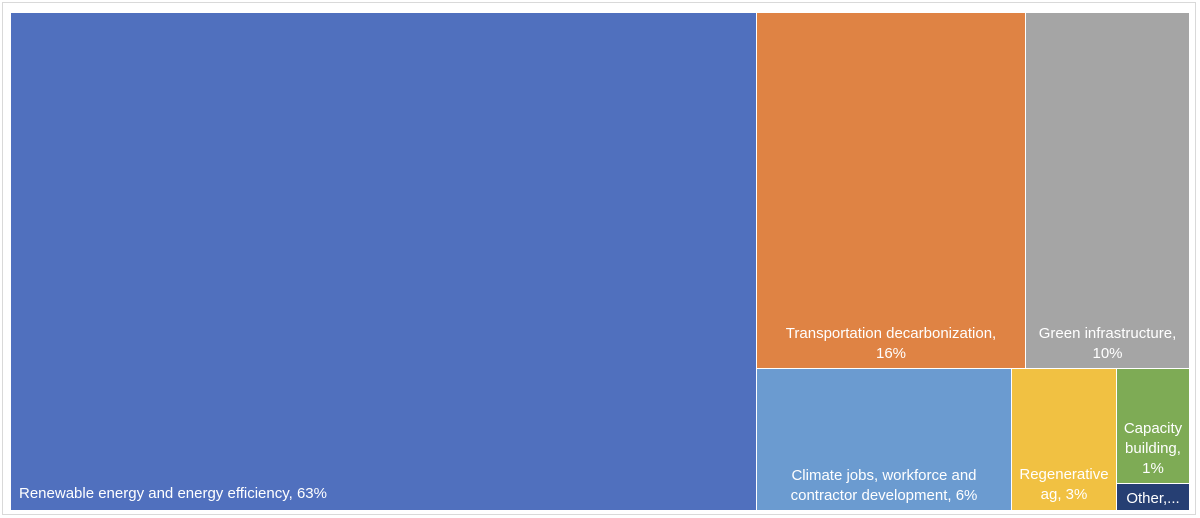 The width and height of the screenshot is (1200, 518). What do you see at coordinates (891, 343) in the screenshot?
I see `treemap-label-2: Transportation decarbonization, 16%` at bounding box center [891, 343].